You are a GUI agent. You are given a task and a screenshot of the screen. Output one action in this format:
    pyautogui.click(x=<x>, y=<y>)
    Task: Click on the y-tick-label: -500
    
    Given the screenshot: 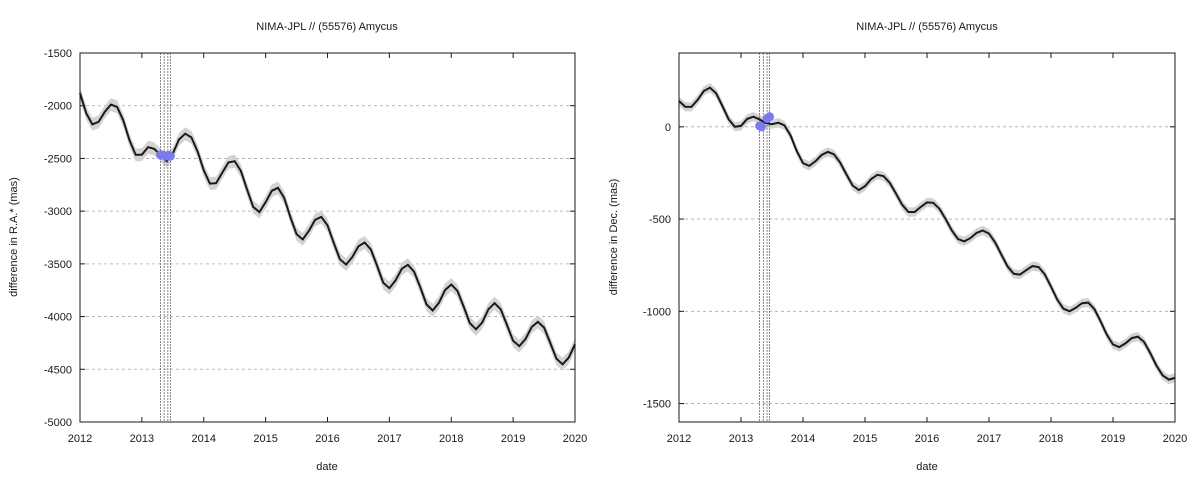 What is the action you would take?
    pyautogui.click(x=660, y=220)
    